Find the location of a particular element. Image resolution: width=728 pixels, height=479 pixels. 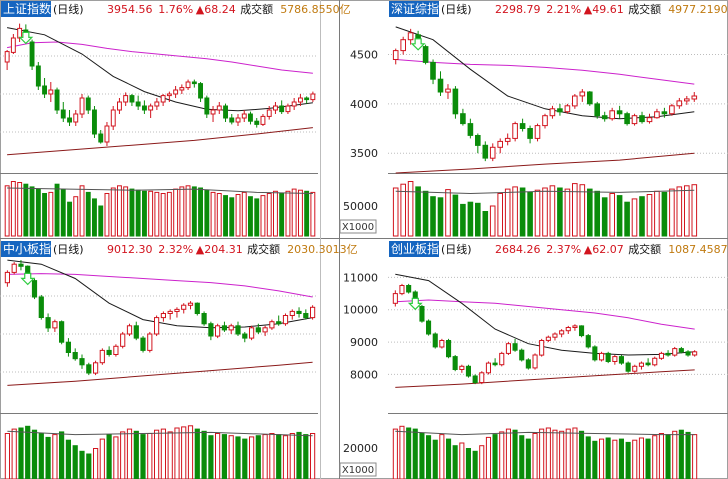

index-name: 深证综指 is located at coordinates (415, 8).